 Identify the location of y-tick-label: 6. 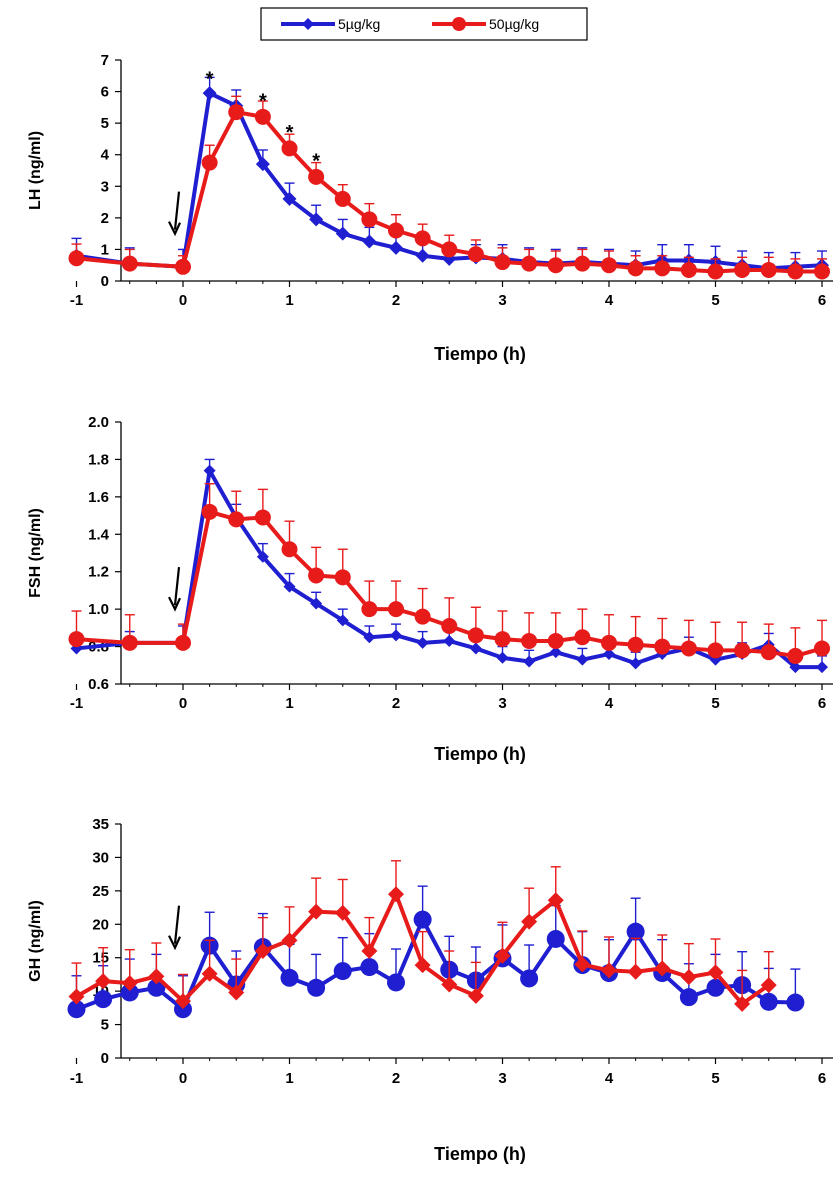
(105, 92).